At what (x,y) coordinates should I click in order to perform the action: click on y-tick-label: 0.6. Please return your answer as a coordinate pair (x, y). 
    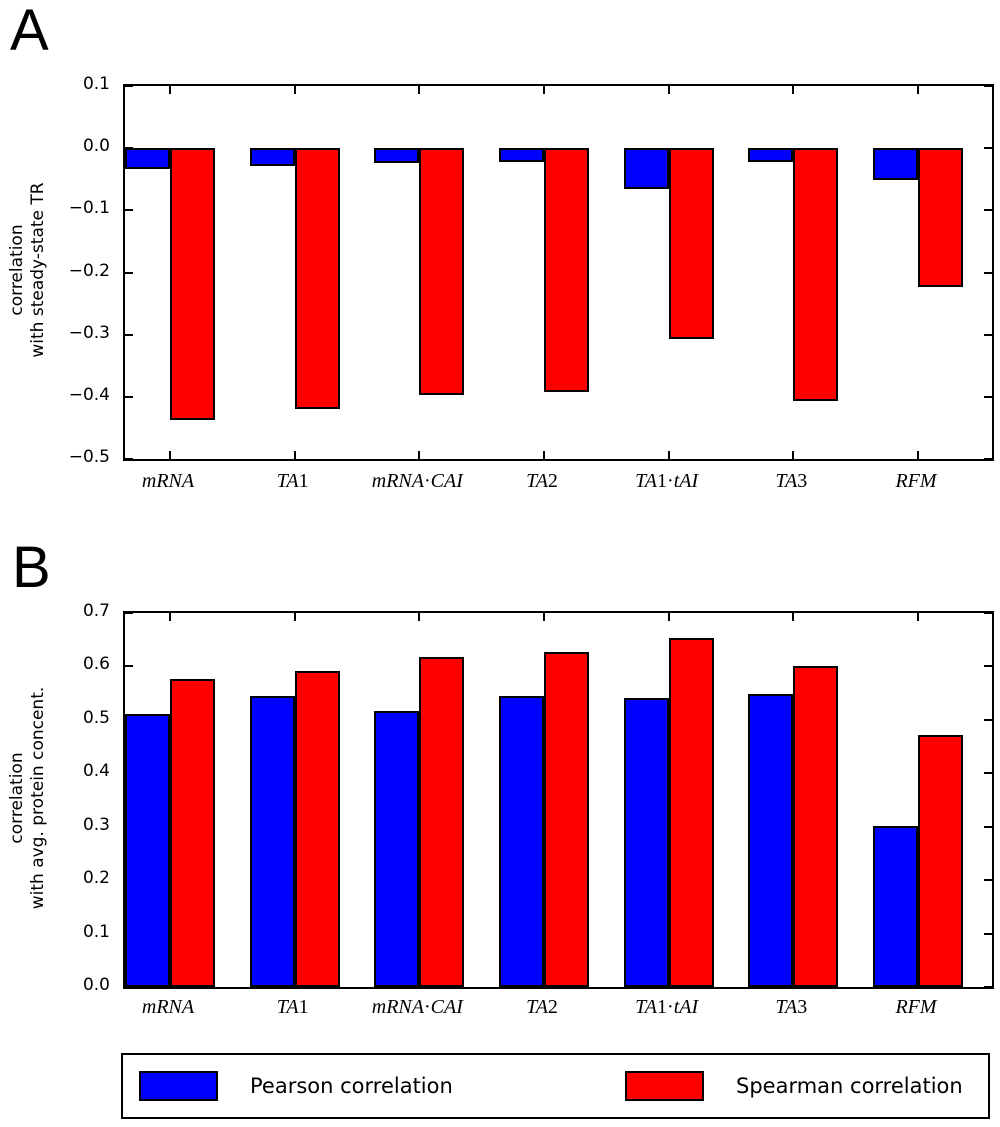
    Looking at the image, I should click on (96, 664).